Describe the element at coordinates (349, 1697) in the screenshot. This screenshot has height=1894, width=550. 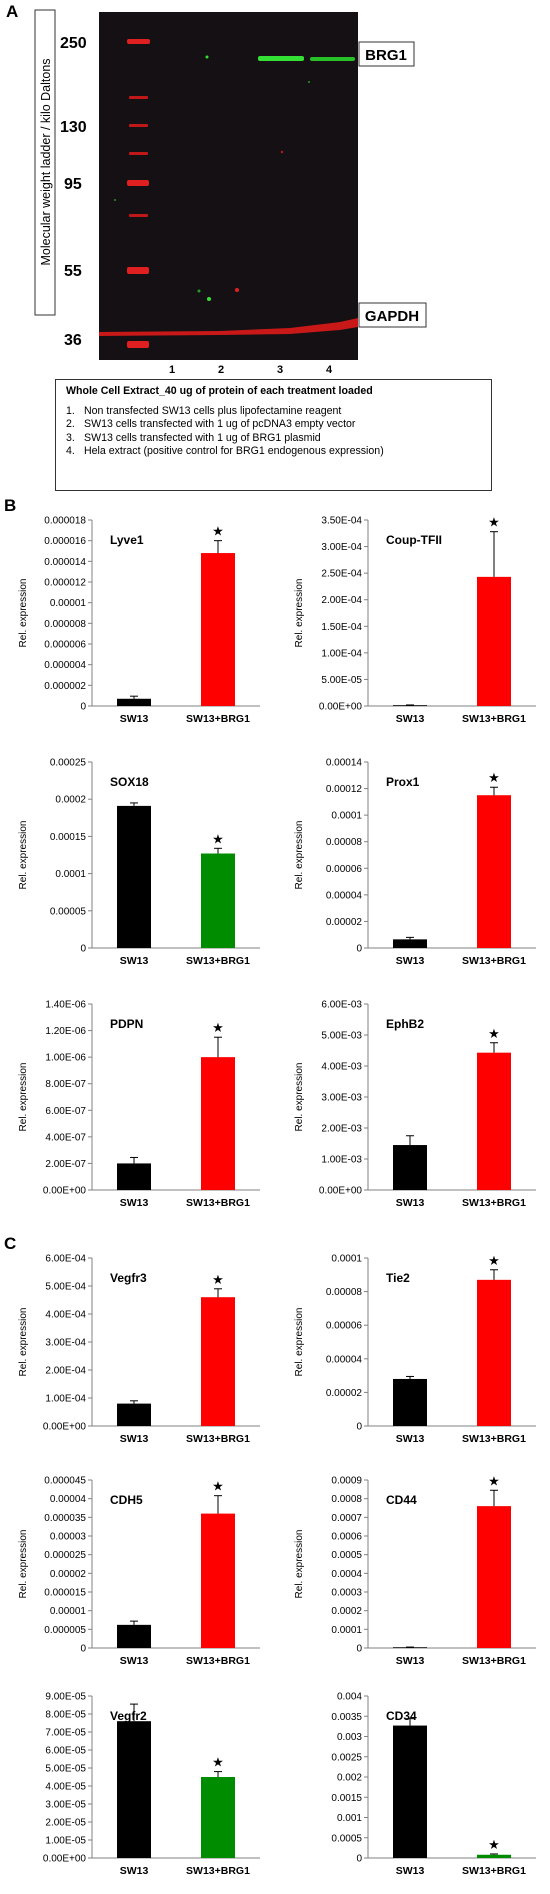
I see `y-tick-label: 0.004` at that location.